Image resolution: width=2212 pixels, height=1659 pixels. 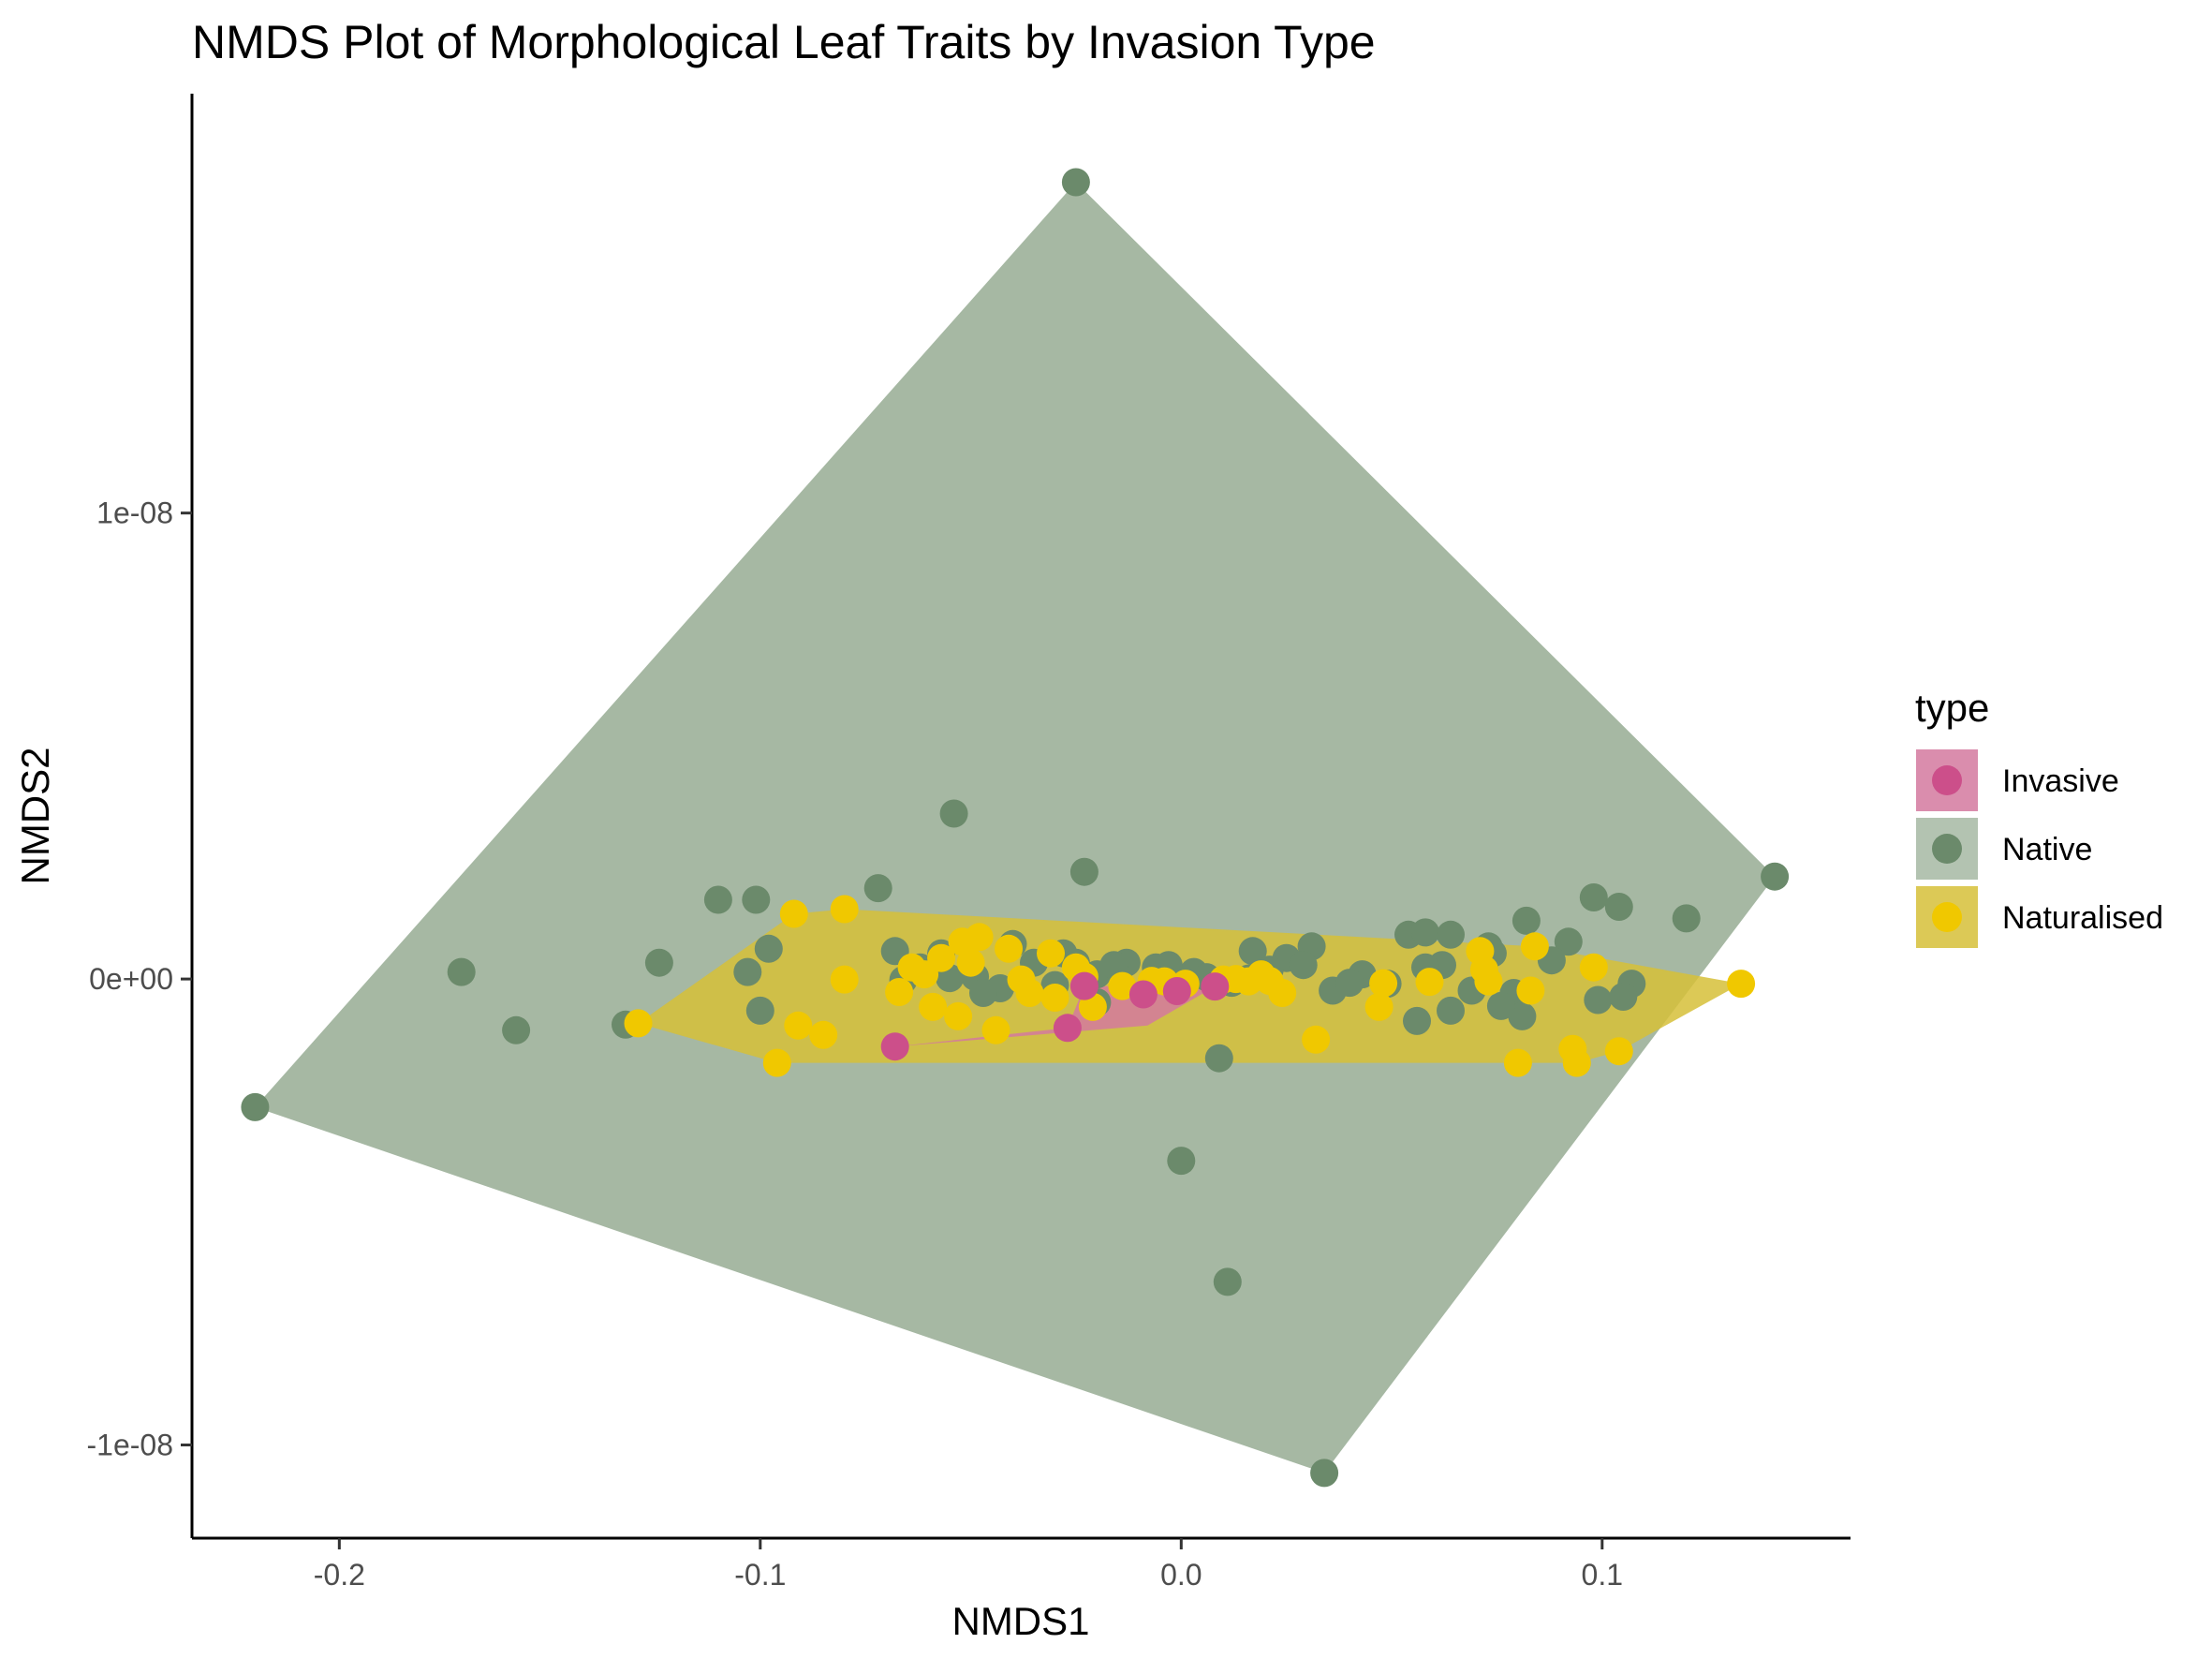 What do you see at coordinates (1947, 917) in the screenshot?
I see `legend-swatch-naturalised` at bounding box center [1947, 917].